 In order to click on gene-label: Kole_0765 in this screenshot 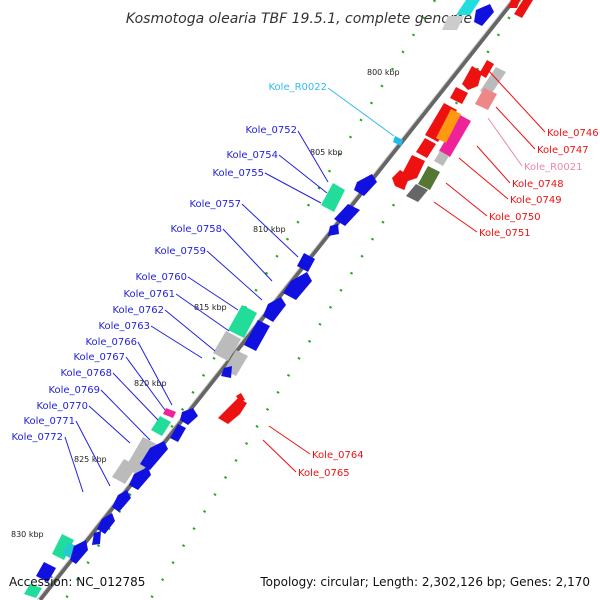, I will do `click(324, 473)`.